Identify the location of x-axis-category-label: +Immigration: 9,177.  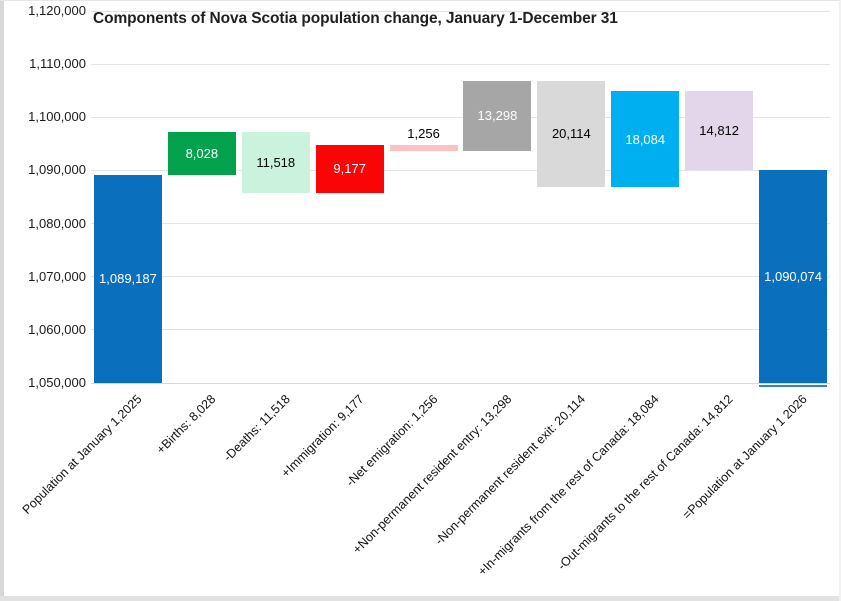
(322, 436).